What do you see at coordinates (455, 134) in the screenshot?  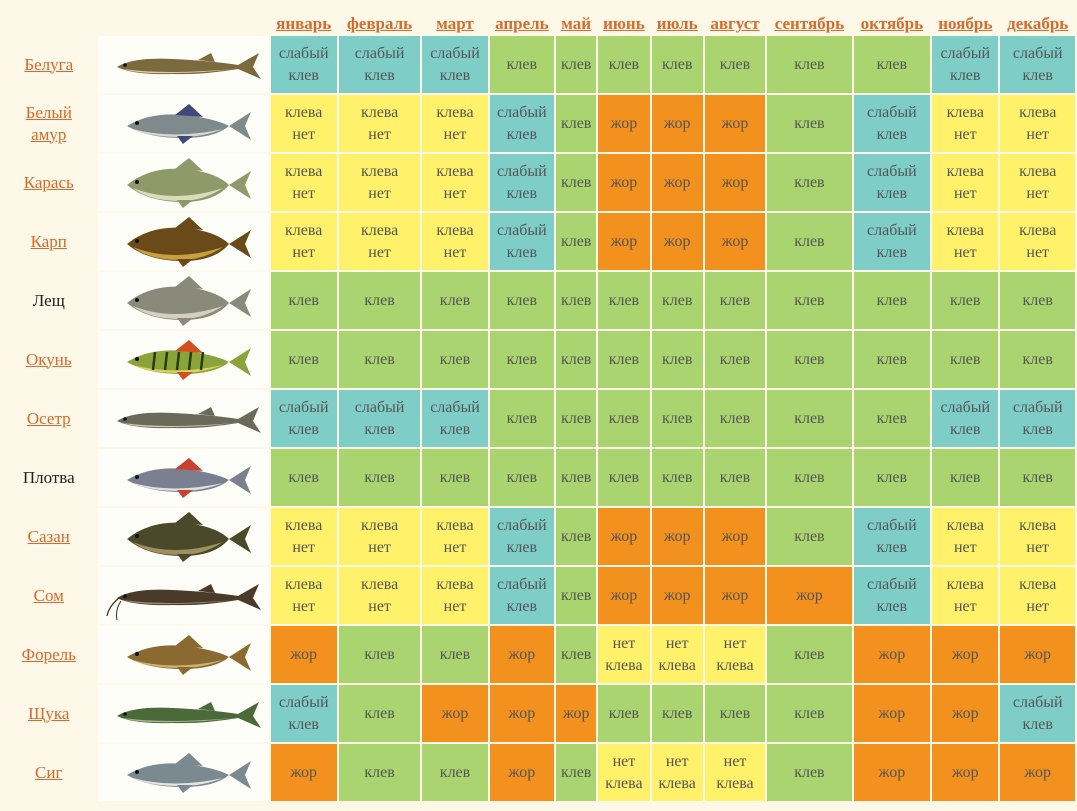 I see `bite-cell-text: нет` at bounding box center [455, 134].